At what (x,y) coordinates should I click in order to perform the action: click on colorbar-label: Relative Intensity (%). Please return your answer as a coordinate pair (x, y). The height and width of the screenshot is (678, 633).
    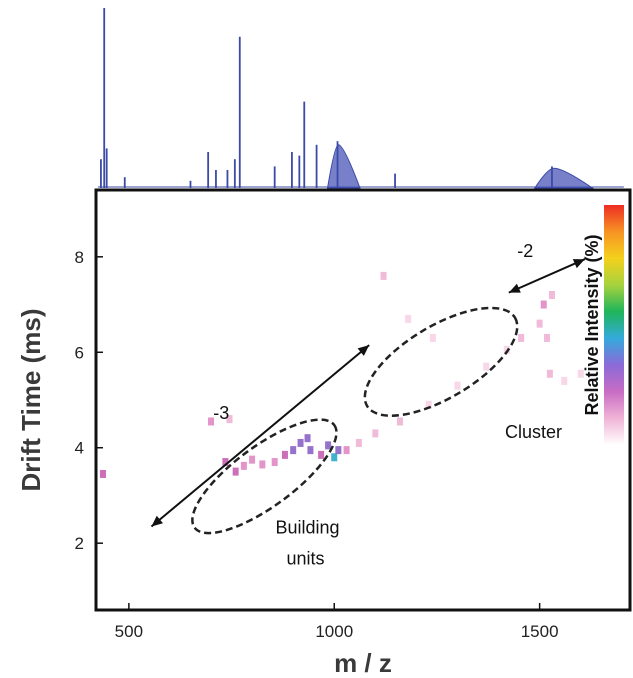
    Looking at the image, I should click on (592, 324).